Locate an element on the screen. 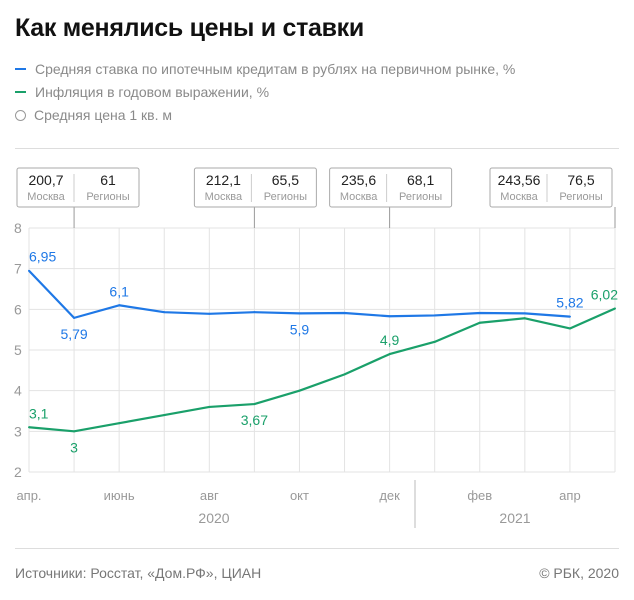 Image resolution: width=634 pixels, height=600 pixels. legend-item-inflation: Инфляция в годовом выражении, % is located at coordinates (142, 92).